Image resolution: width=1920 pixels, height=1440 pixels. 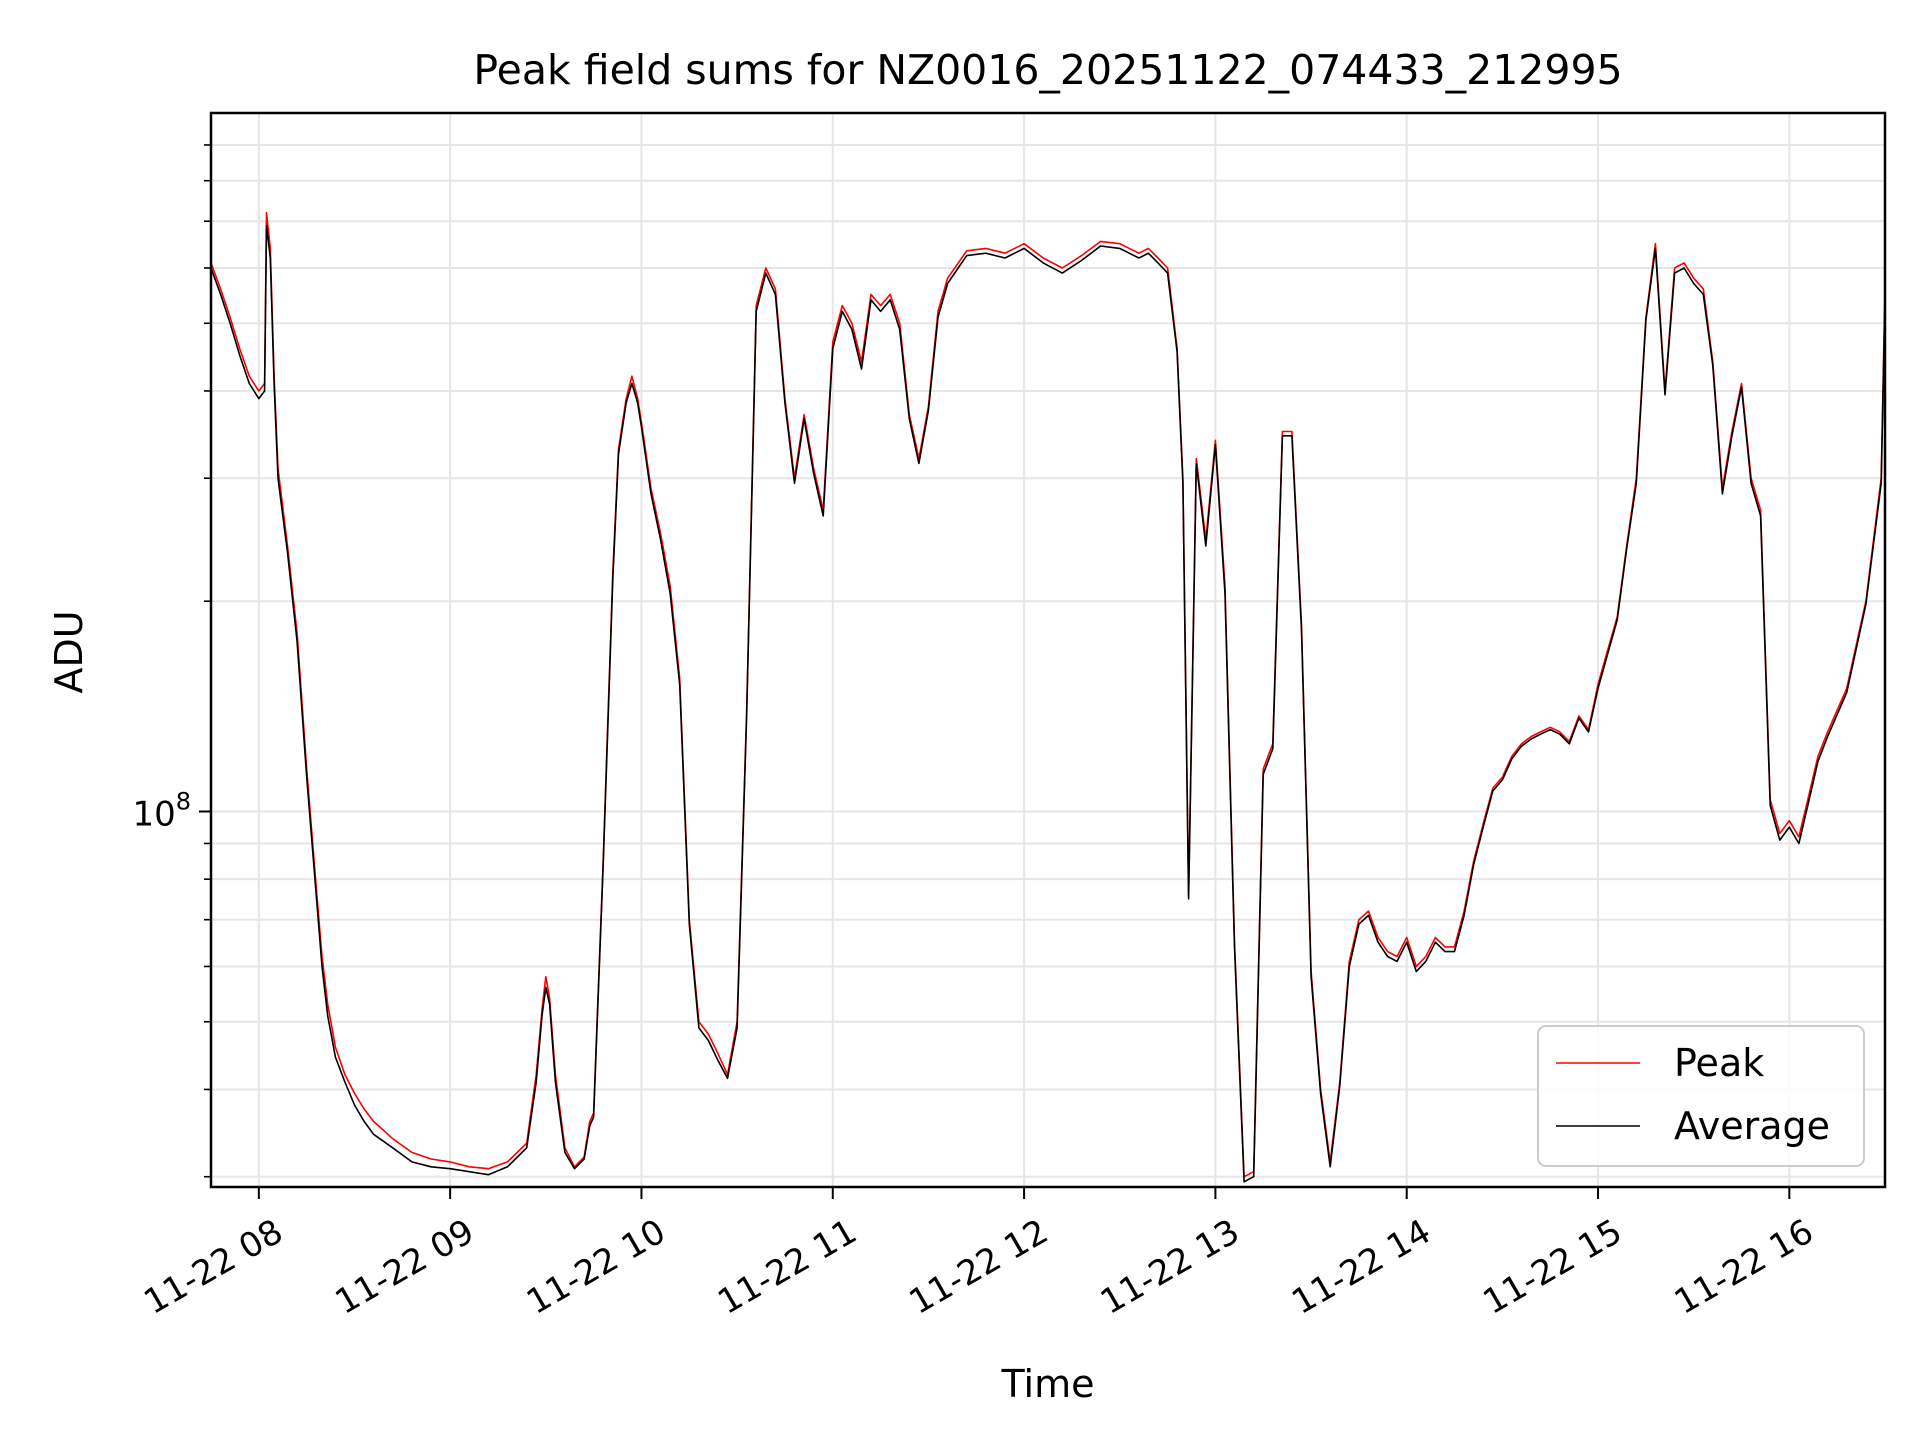 What do you see at coordinates (69, 651) in the screenshot?
I see `y-axis-label: ADU` at bounding box center [69, 651].